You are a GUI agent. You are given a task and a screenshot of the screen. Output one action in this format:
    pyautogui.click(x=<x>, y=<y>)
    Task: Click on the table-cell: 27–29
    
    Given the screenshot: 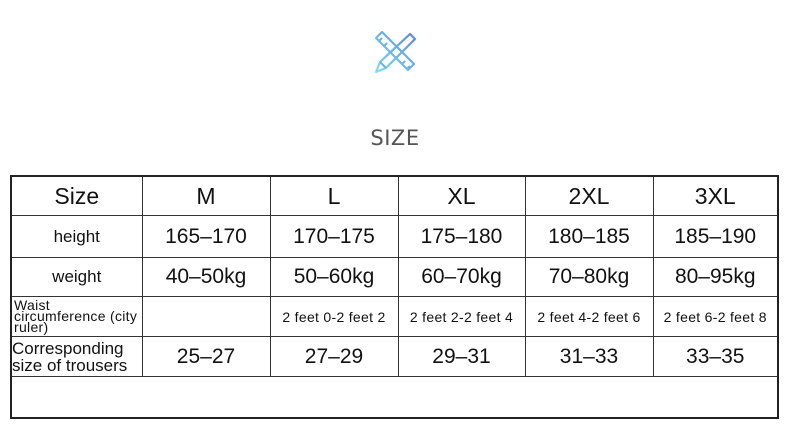 What is the action you would take?
    pyautogui.click(x=334, y=356)
    